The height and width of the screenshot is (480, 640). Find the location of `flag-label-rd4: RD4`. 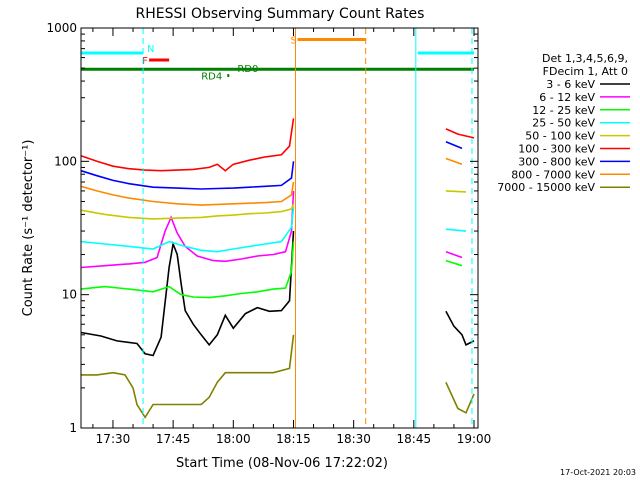

flag-label-rd4: RD4 is located at coordinates (211, 77).